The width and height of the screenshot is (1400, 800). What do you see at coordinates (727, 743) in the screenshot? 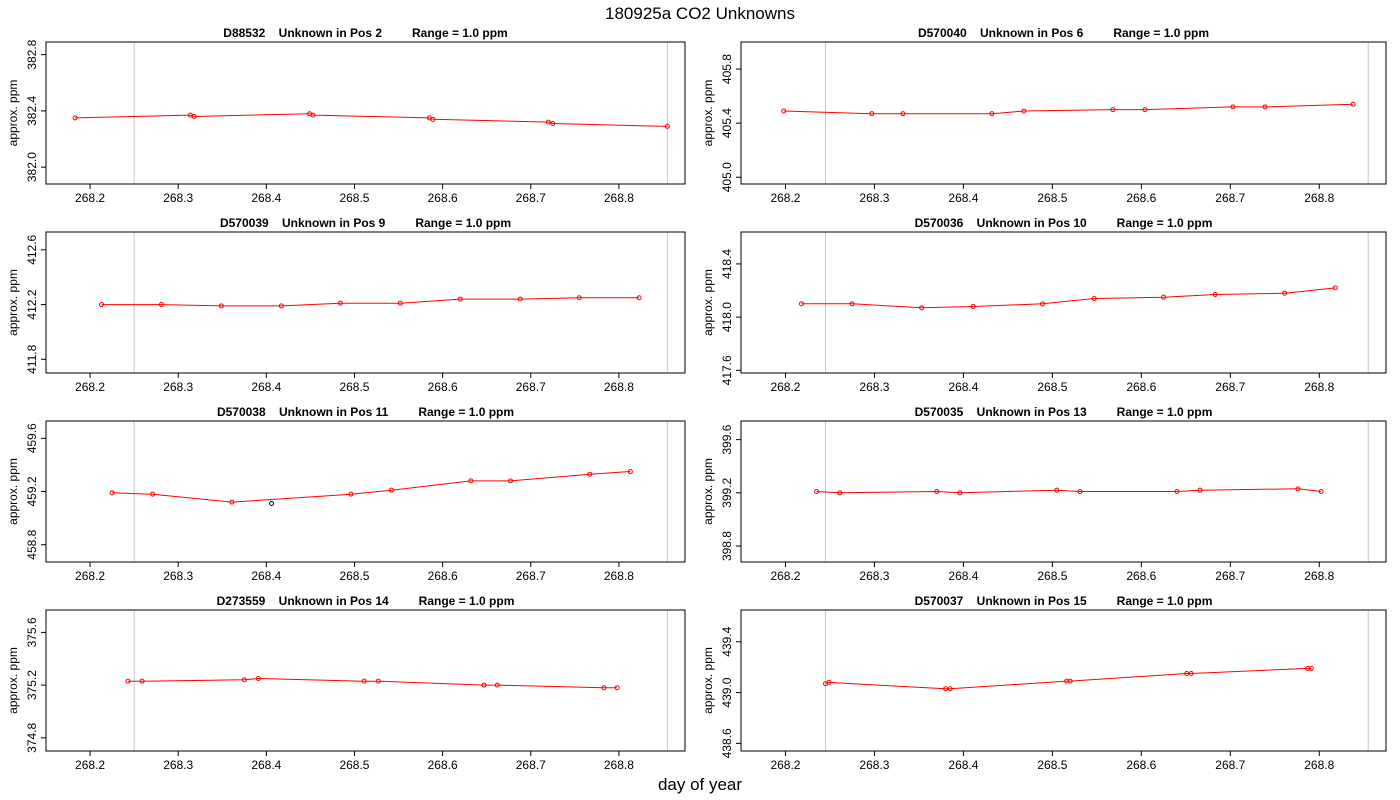
I see `y-tick-label: 438.6` at bounding box center [727, 743].